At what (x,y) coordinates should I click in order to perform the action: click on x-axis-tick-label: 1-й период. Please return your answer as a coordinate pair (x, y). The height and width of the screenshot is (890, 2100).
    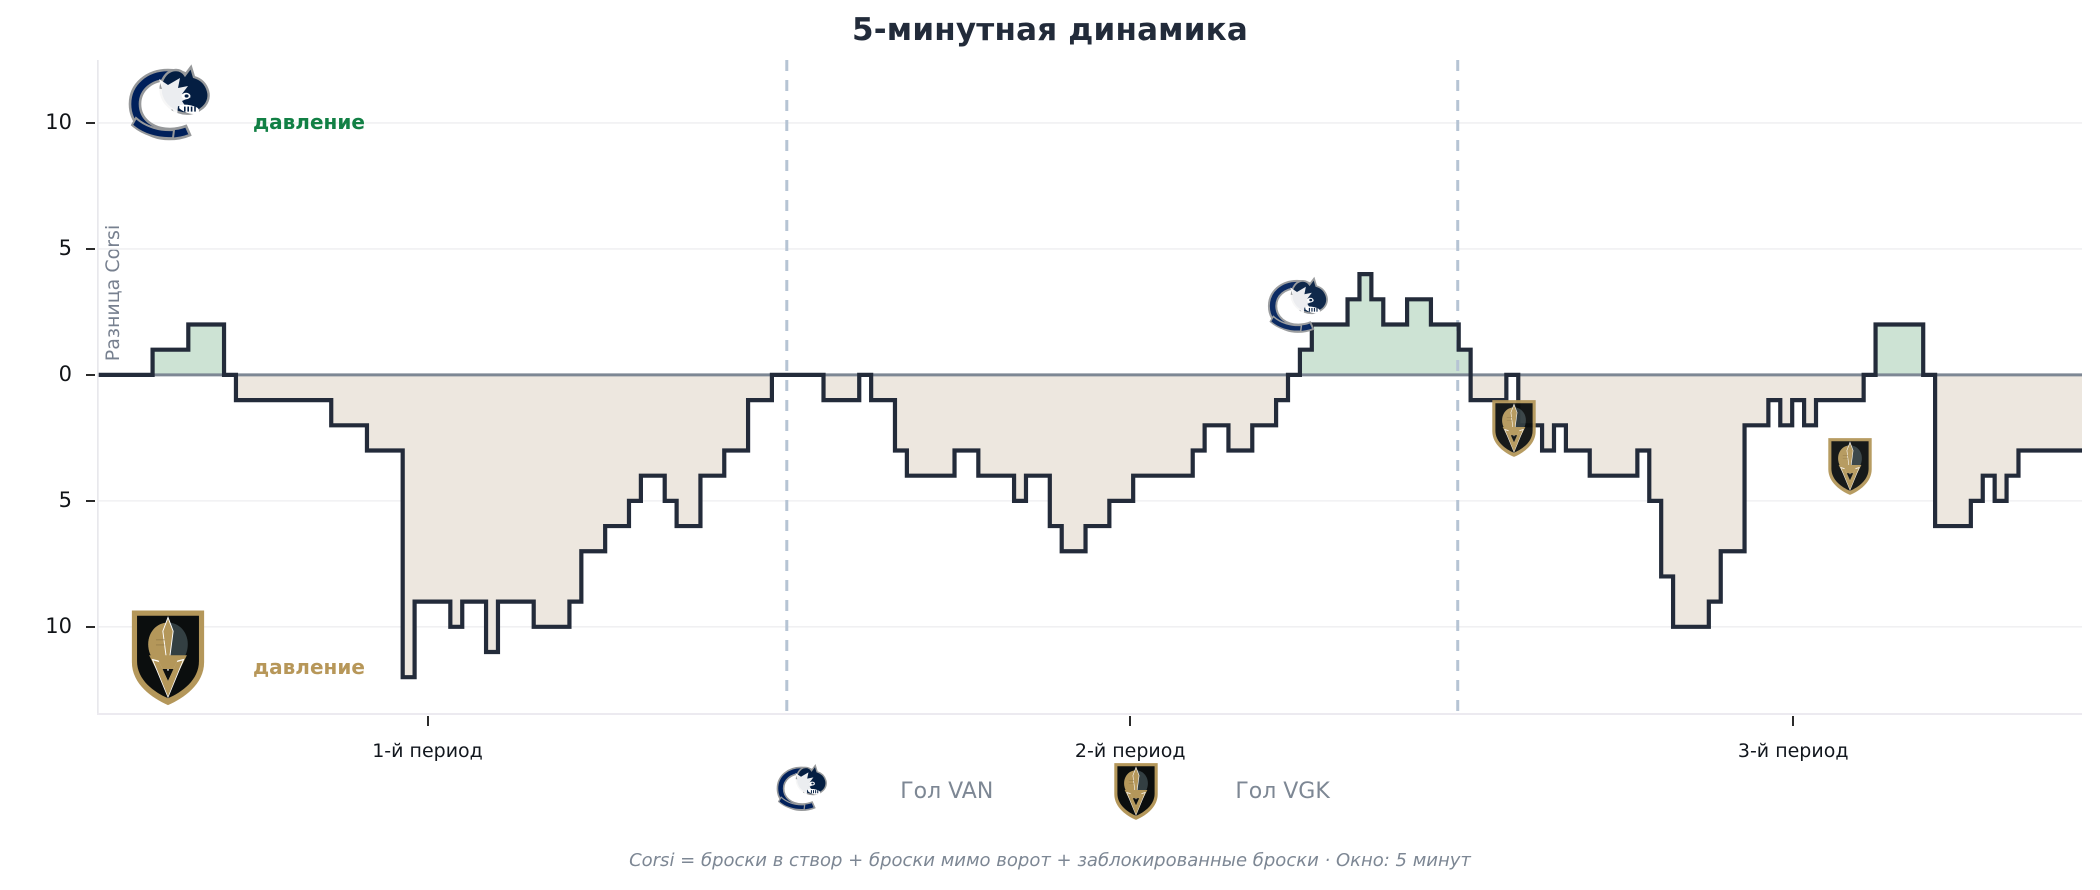
    Looking at the image, I should click on (427, 751).